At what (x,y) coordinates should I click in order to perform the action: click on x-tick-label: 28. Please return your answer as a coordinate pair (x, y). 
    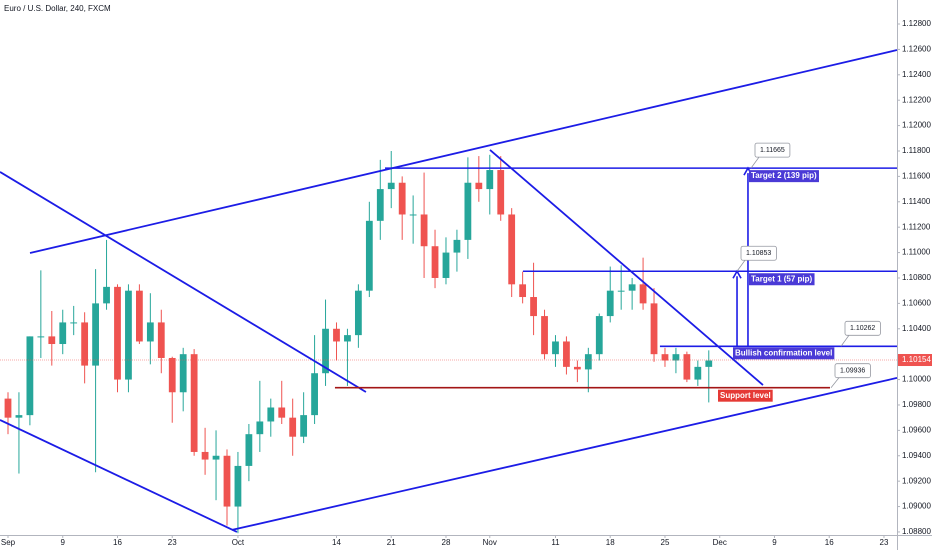
    Looking at the image, I should click on (446, 542).